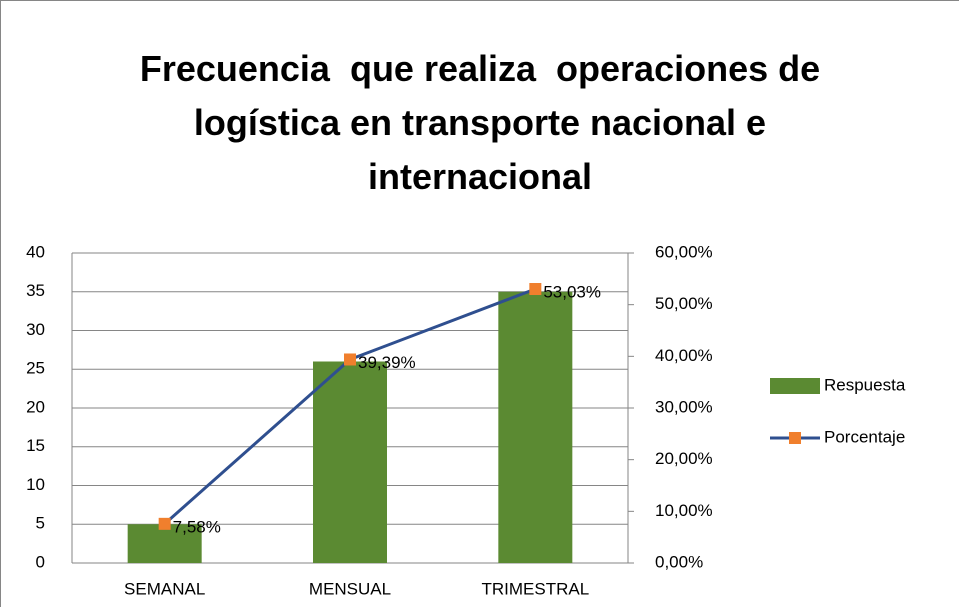  I want to click on y-tick-label: 5, so click(40, 523).